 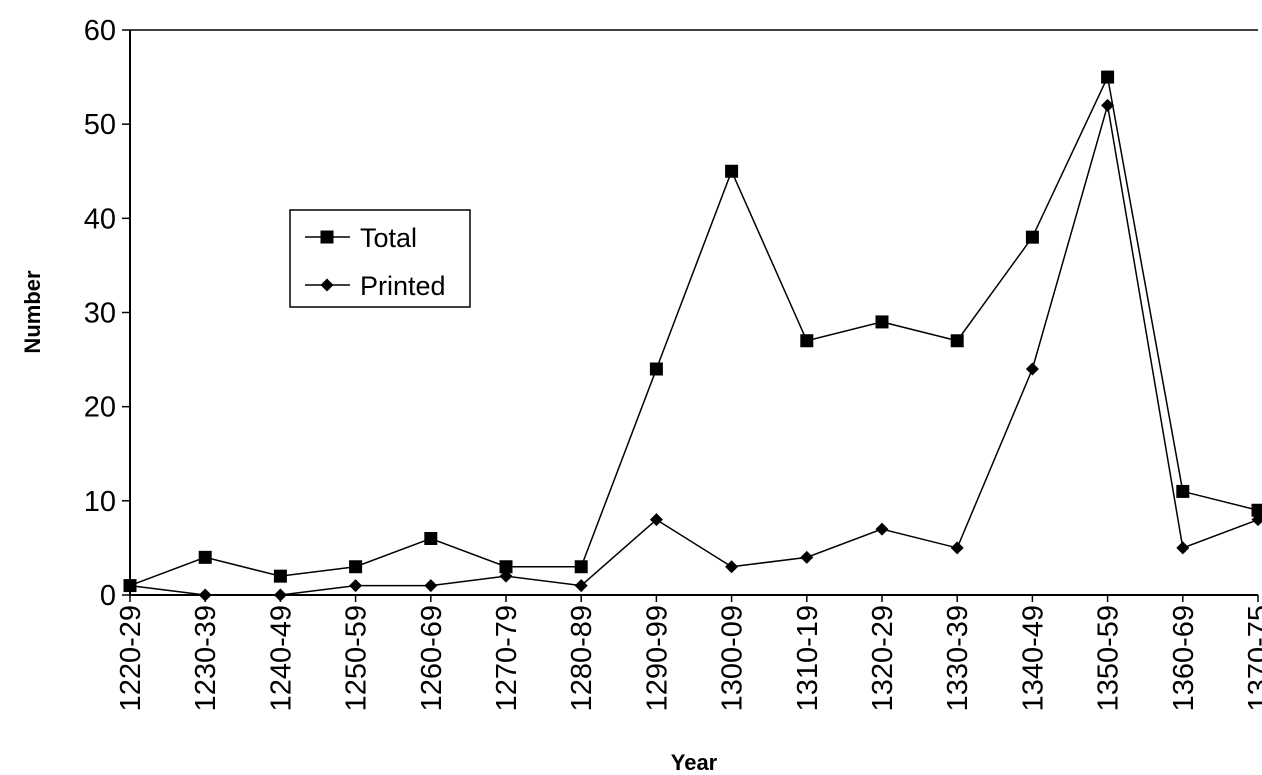 What do you see at coordinates (388, 238) in the screenshot?
I see `legend-label-total: Total` at bounding box center [388, 238].